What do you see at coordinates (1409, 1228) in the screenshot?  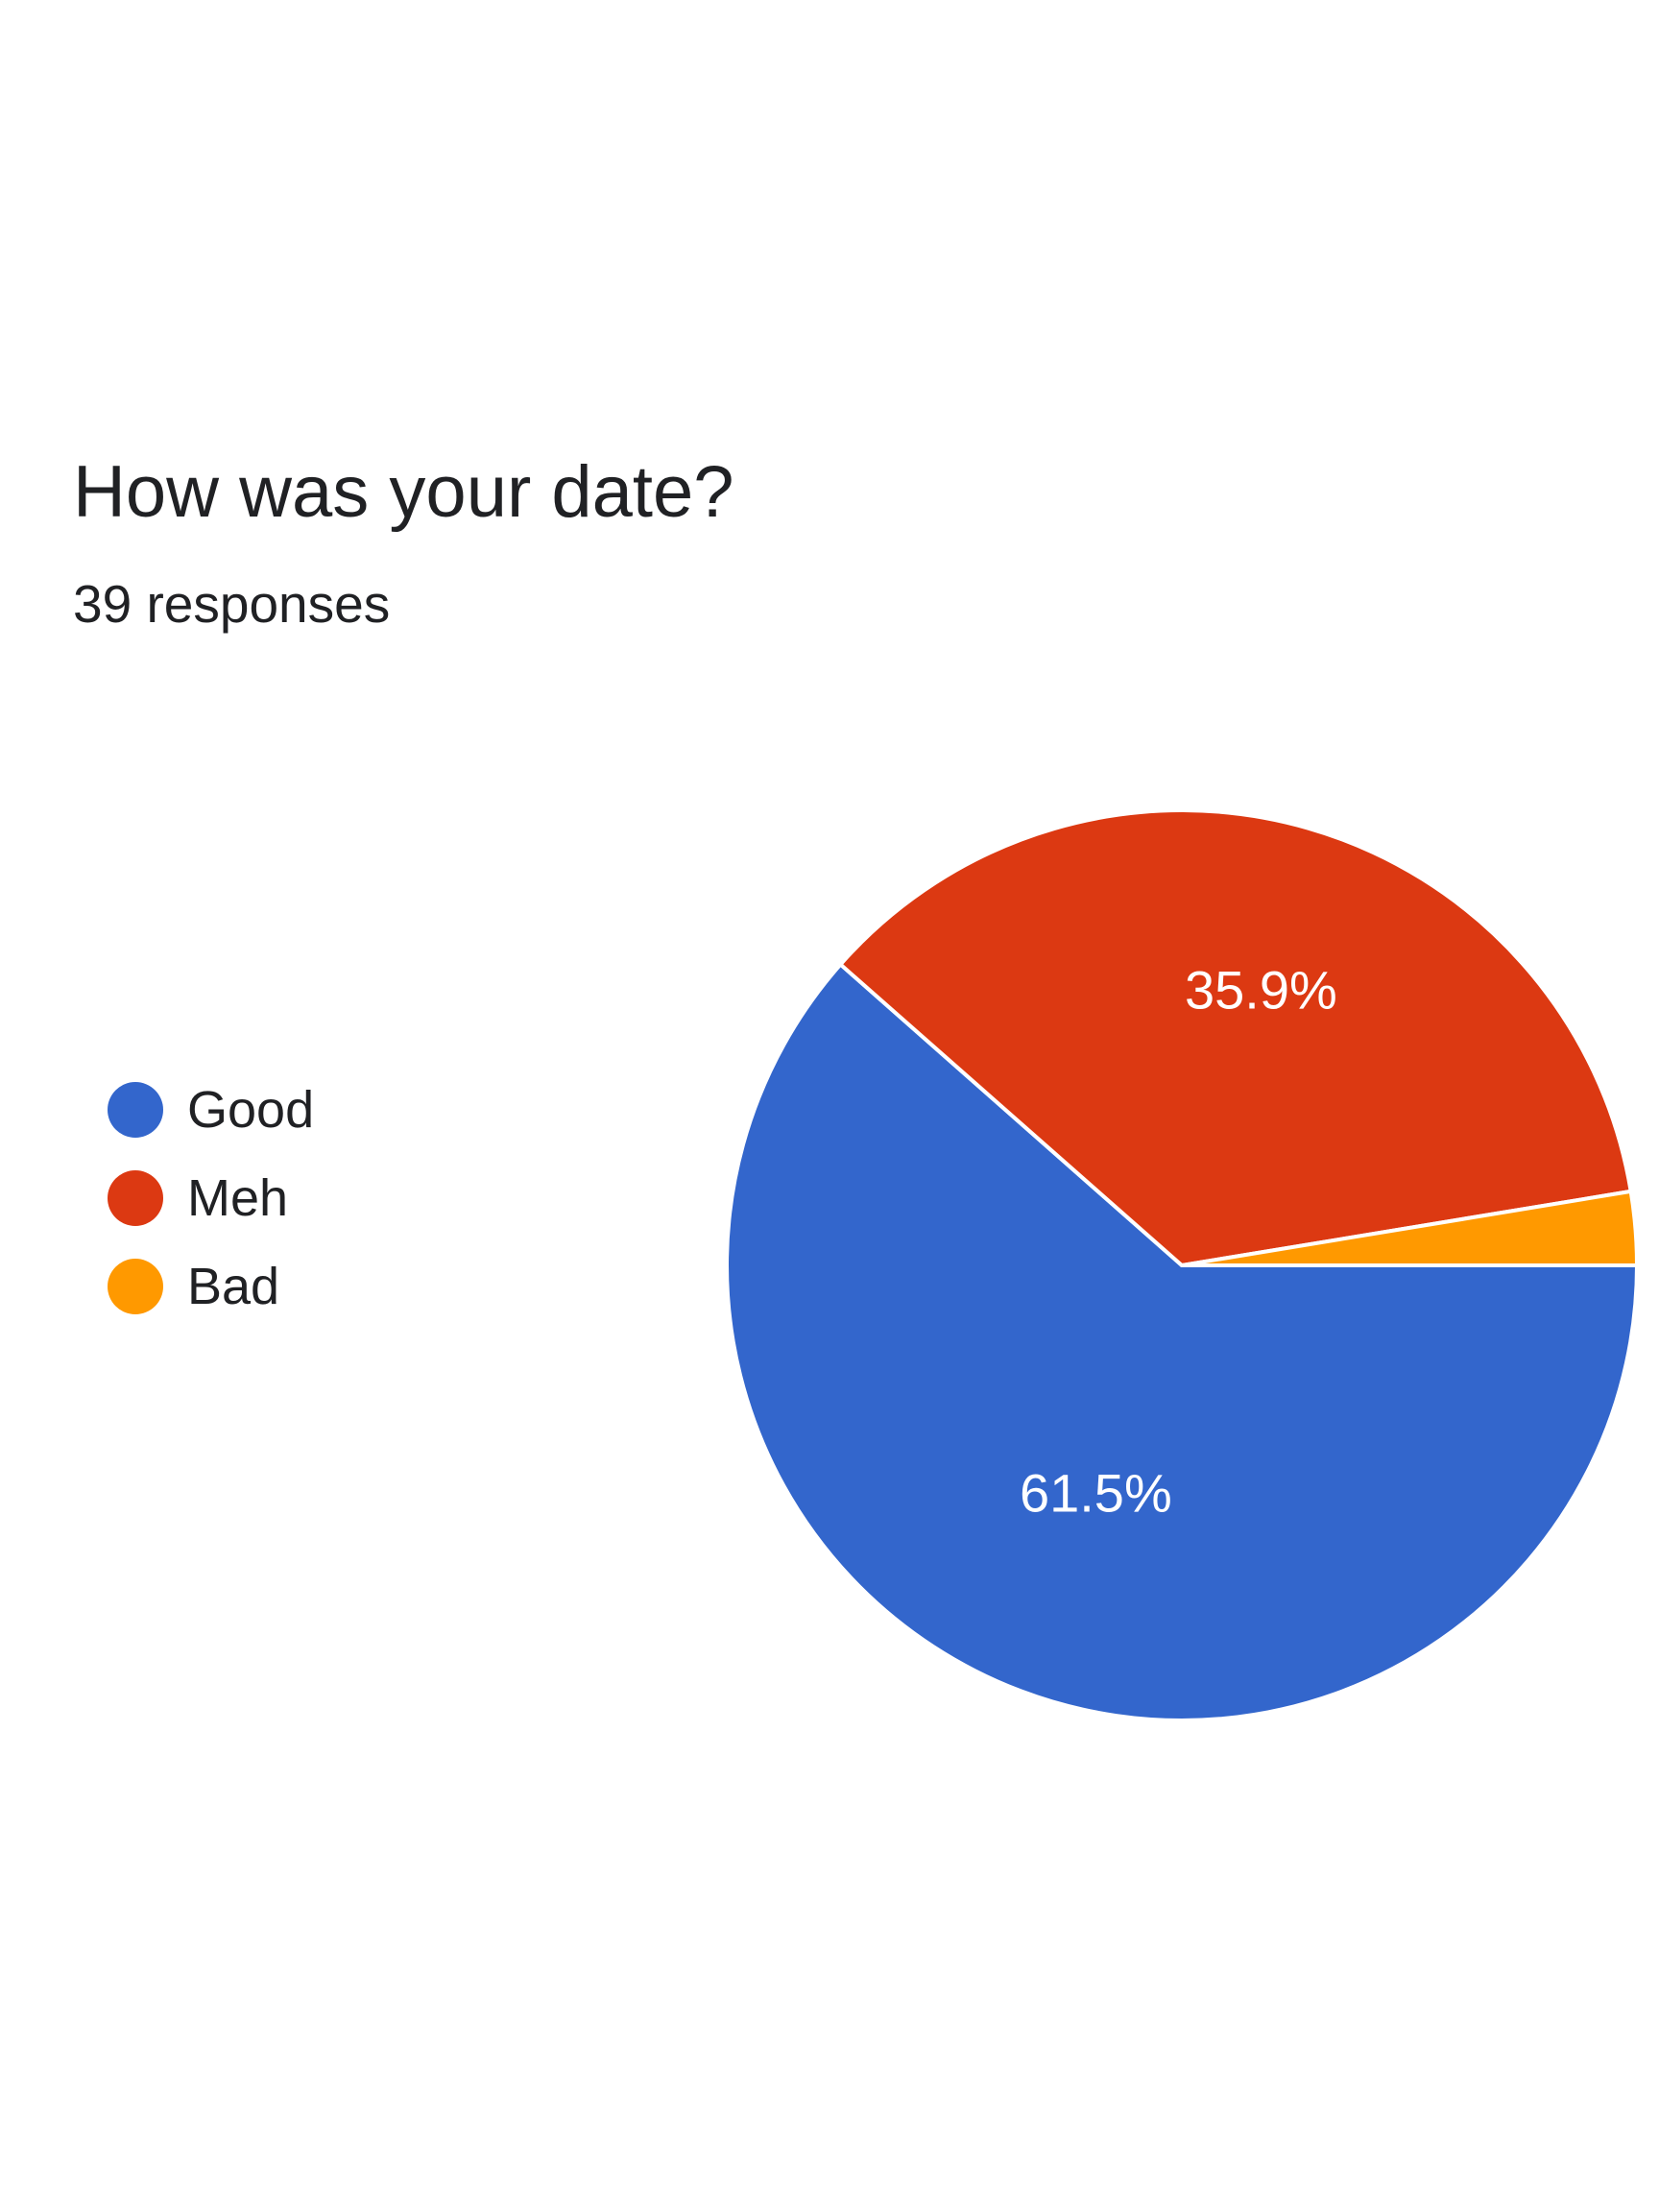 I see `slice-bad` at bounding box center [1409, 1228].